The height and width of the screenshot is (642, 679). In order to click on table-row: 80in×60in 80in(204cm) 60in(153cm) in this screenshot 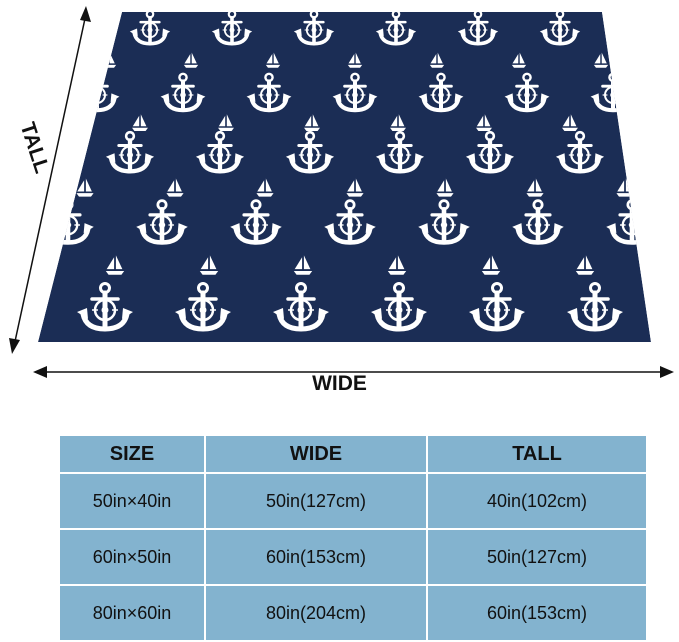, I will do `click(353, 613)`.